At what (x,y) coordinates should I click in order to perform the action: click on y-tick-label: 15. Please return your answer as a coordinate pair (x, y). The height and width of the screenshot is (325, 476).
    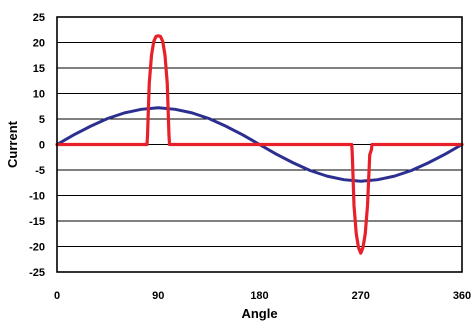
    Looking at the image, I should click on (39, 69).